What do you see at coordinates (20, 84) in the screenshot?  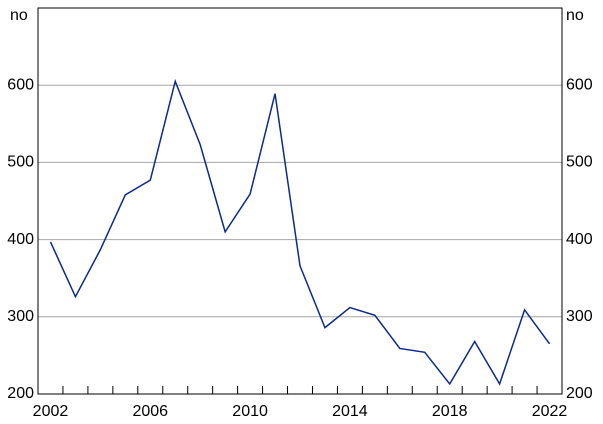 I see `y-tick-label: 600` at bounding box center [20, 84].